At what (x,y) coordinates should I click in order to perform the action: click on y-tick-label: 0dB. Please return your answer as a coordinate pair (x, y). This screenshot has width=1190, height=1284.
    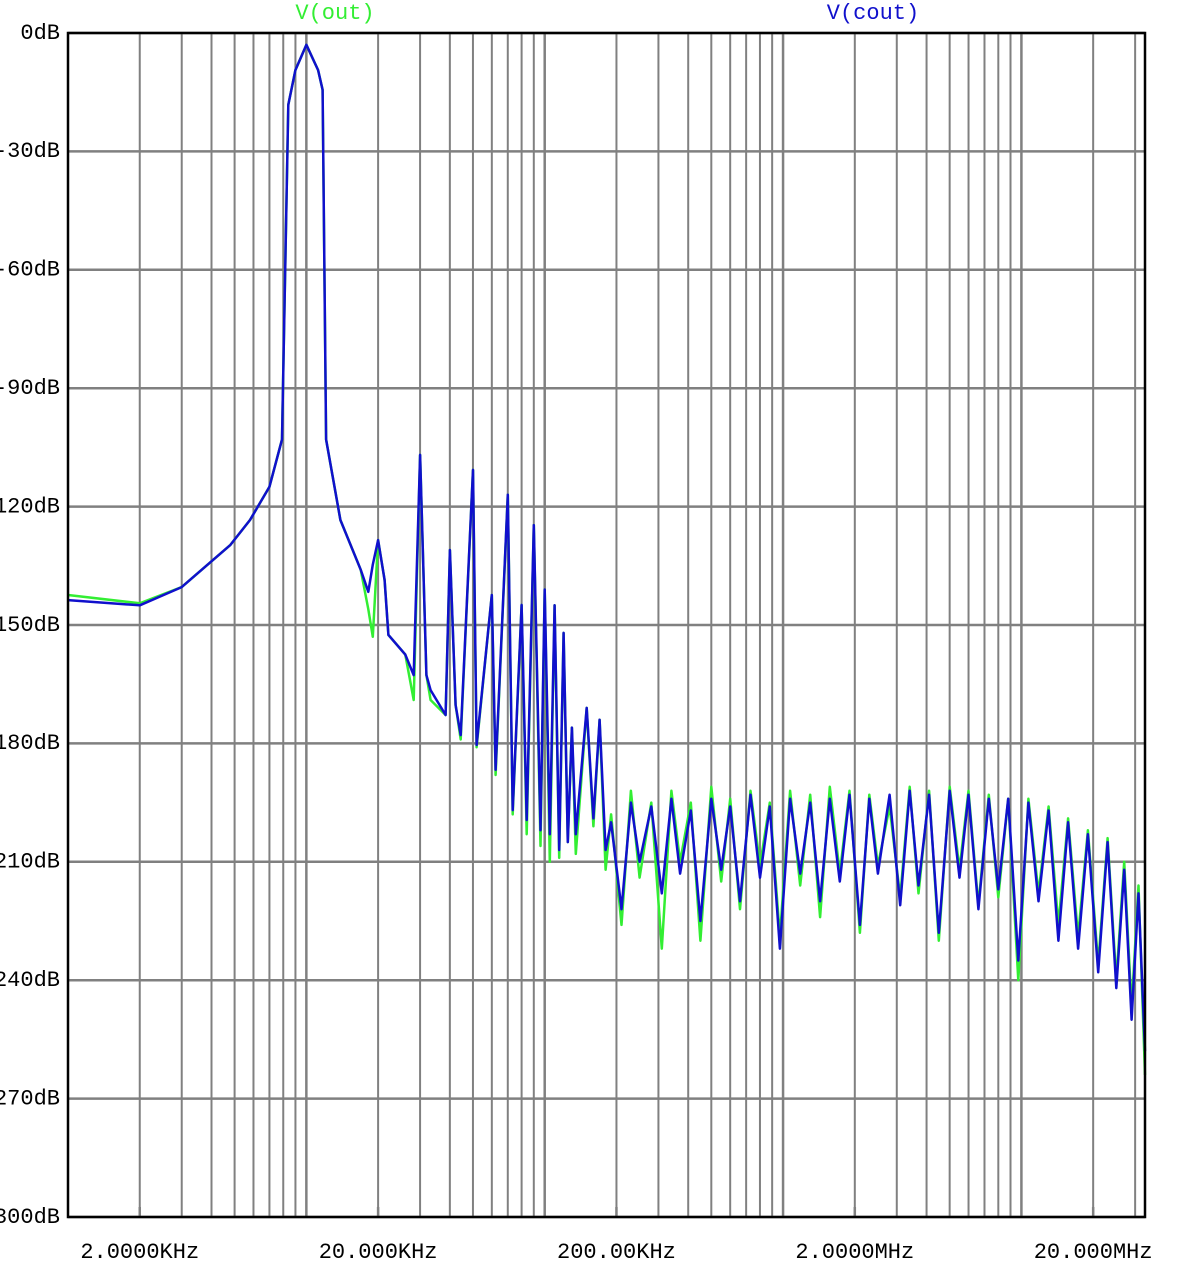
    Looking at the image, I should click on (40, 33).